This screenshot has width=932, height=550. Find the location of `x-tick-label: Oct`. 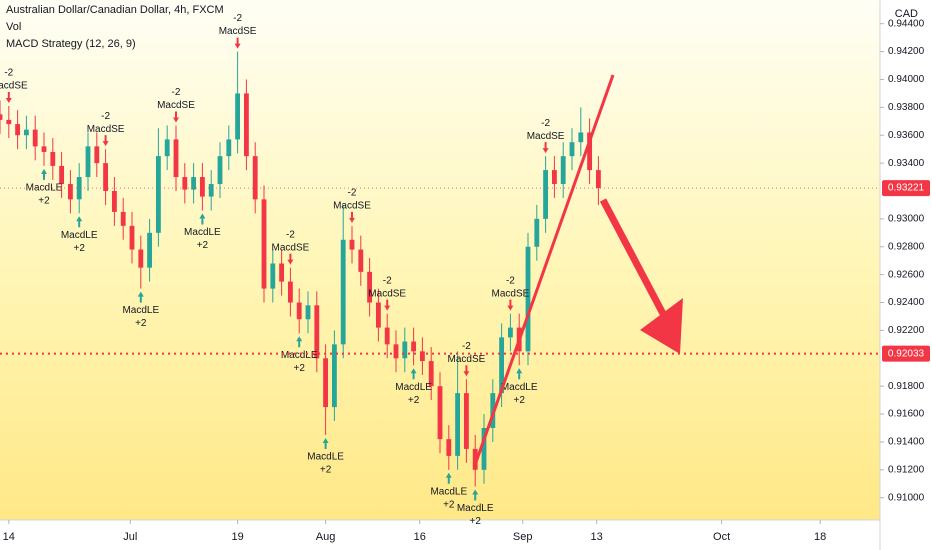

x-tick-label: Oct is located at coordinates (721, 537).